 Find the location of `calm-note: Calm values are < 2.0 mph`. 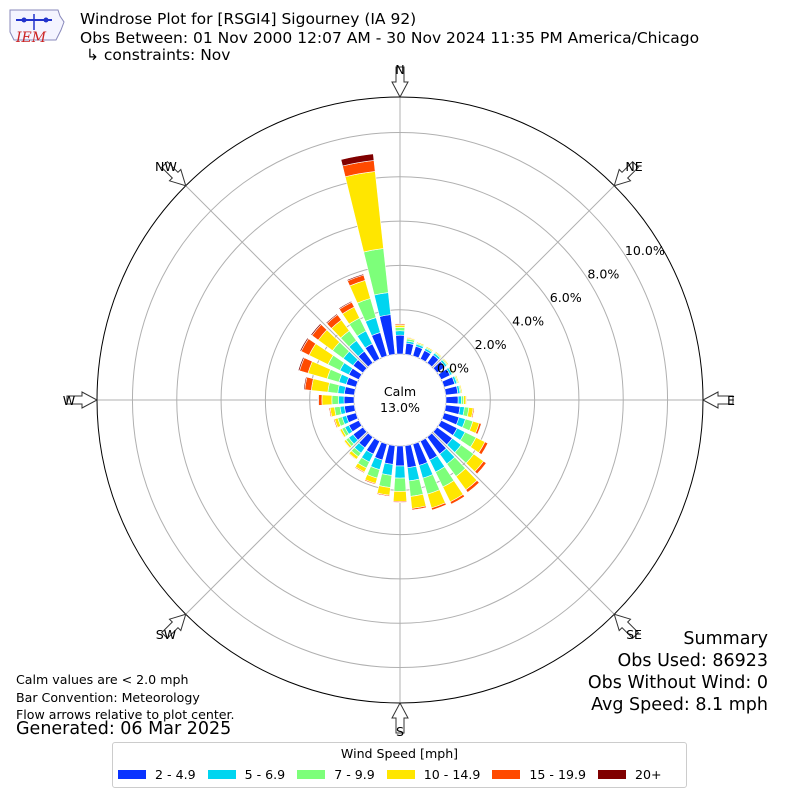

calm-note: Calm values are < 2.0 mph is located at coordinates (102, 679).